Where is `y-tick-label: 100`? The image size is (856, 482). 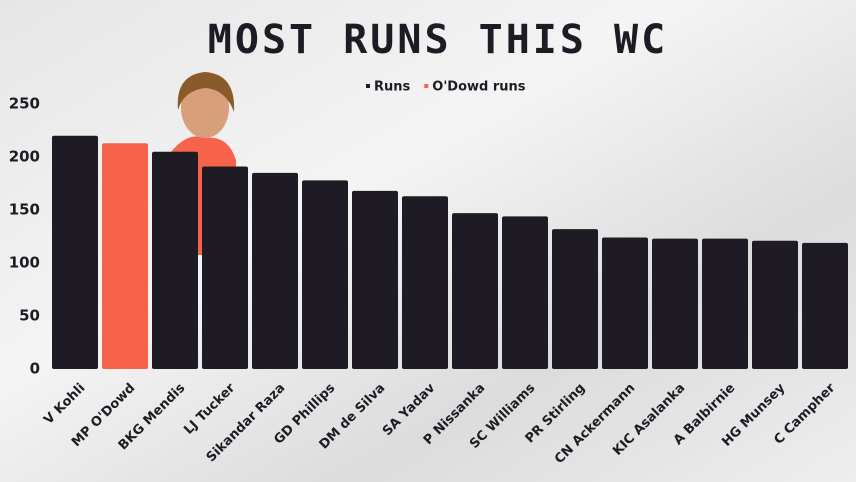
y-tick-label: 100 is located at coordinates (24, 263).